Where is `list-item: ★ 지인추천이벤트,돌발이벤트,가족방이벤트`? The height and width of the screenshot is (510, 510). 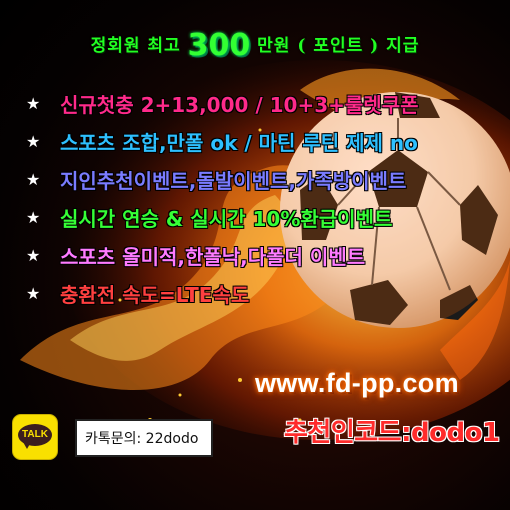 list-item: ★ 지인추천이벤트,돌발이벤트,가족방이벤트 is located at coordinates (222, 179).